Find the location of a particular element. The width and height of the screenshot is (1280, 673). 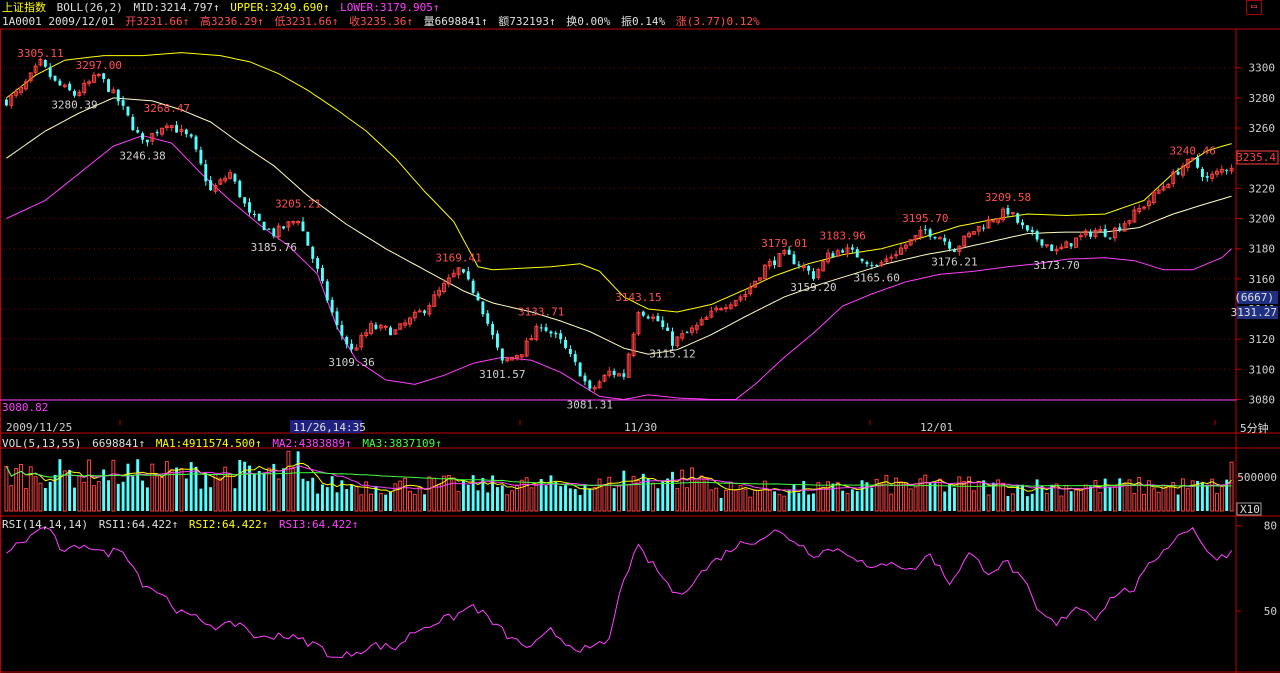

vol-ma1: MA1:4911574.500↑ is located at coordinates (208, 443).